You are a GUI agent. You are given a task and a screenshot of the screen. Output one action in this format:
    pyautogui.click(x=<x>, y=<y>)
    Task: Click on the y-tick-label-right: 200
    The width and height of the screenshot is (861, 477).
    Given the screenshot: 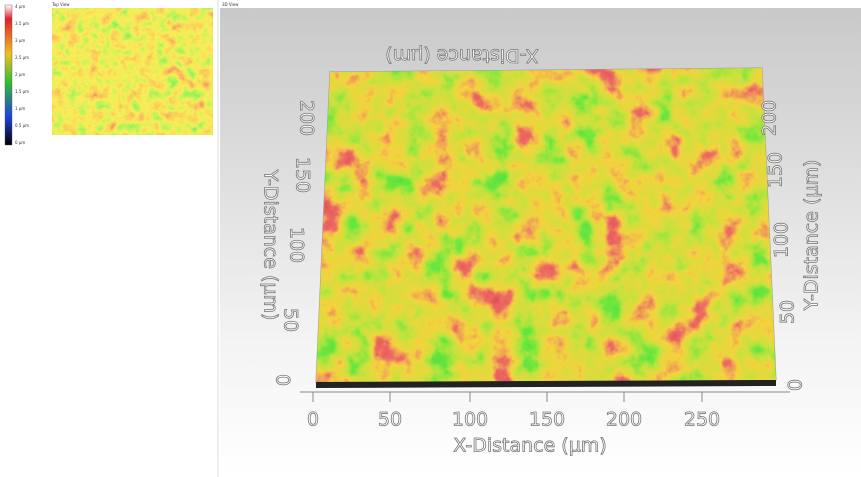 What is the action you would take?
    pyautogui.click(x=770, y=118)
    